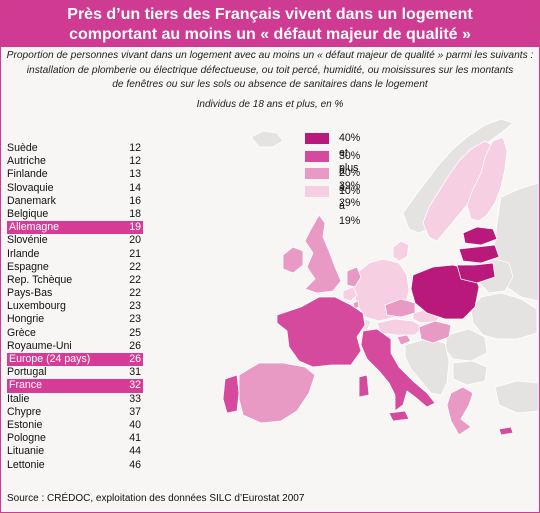  Describe the element at coordinates (27, 240) in the screenshot. I see `country-name: Slovénie` at that location.